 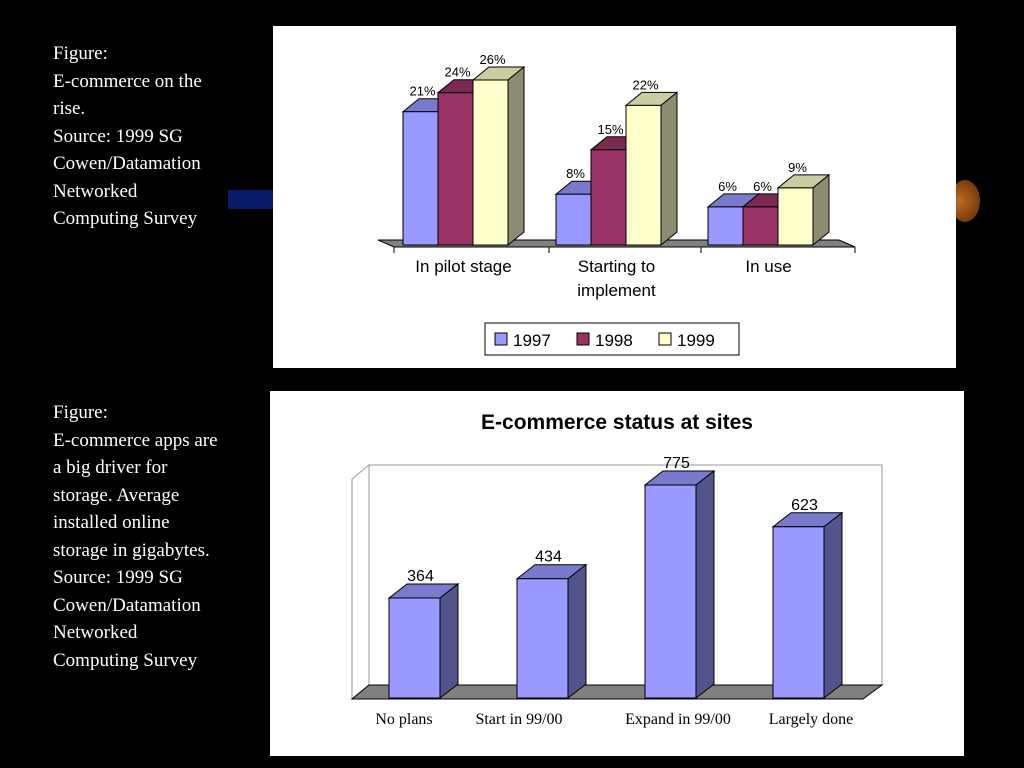 I want to click on data-label: 24%, so click(x=457, y=72).